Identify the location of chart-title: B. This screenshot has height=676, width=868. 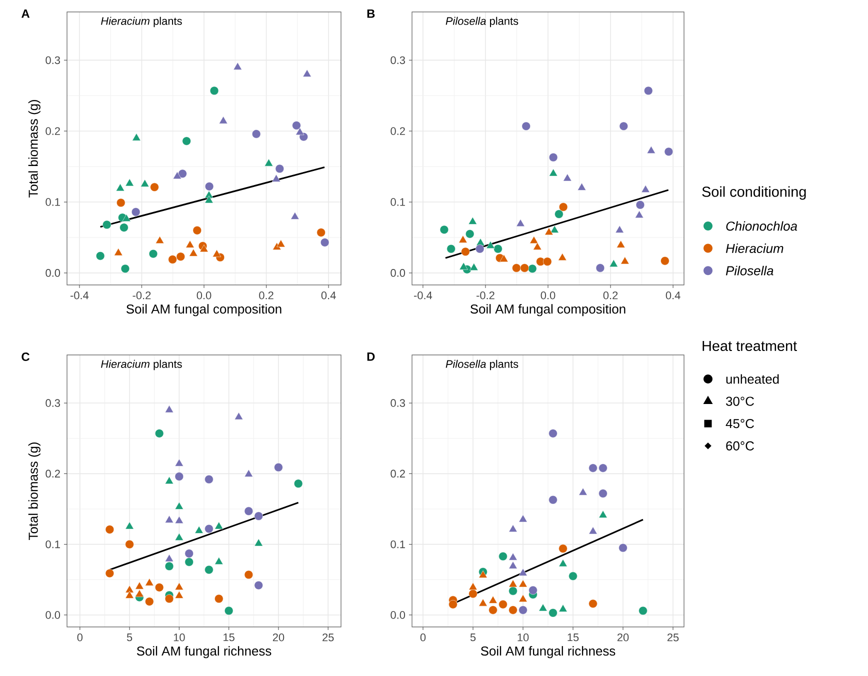
(371, 14).